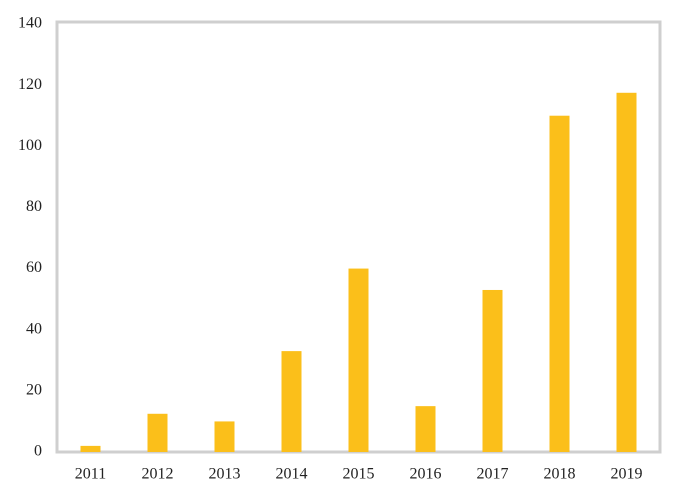  I want to click on y-tick-label: 40, so click(34, 328).